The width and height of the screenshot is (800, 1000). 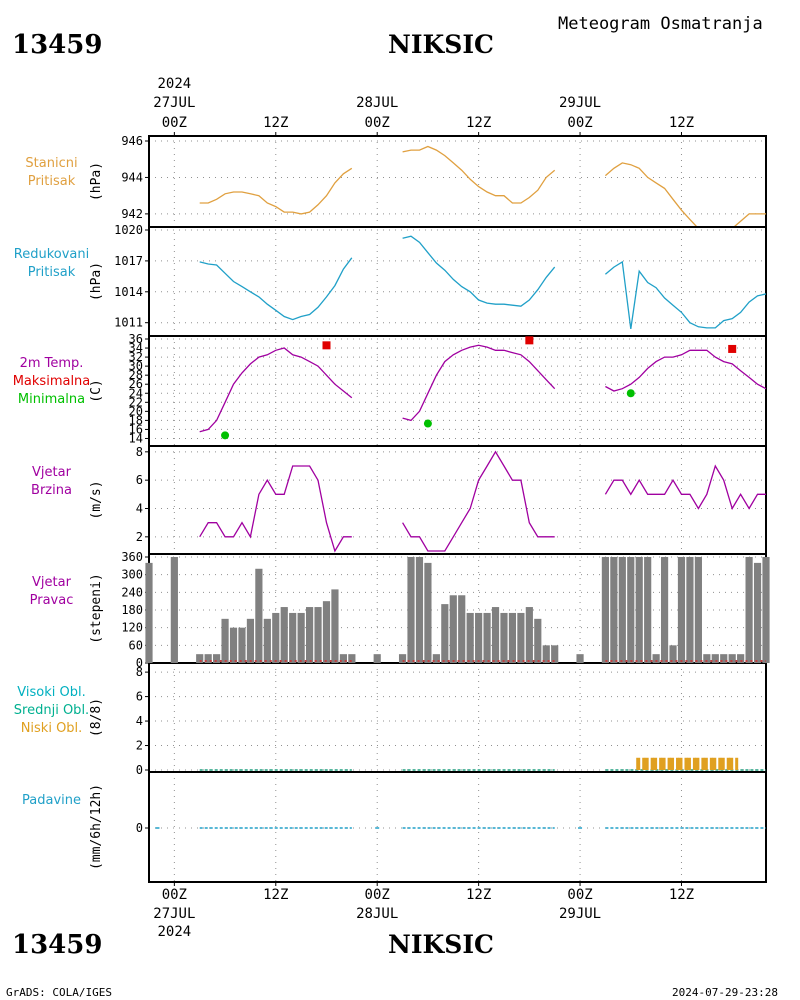 I want to click on station-name-footer: NIKSIC, so click(x=441, y=944).